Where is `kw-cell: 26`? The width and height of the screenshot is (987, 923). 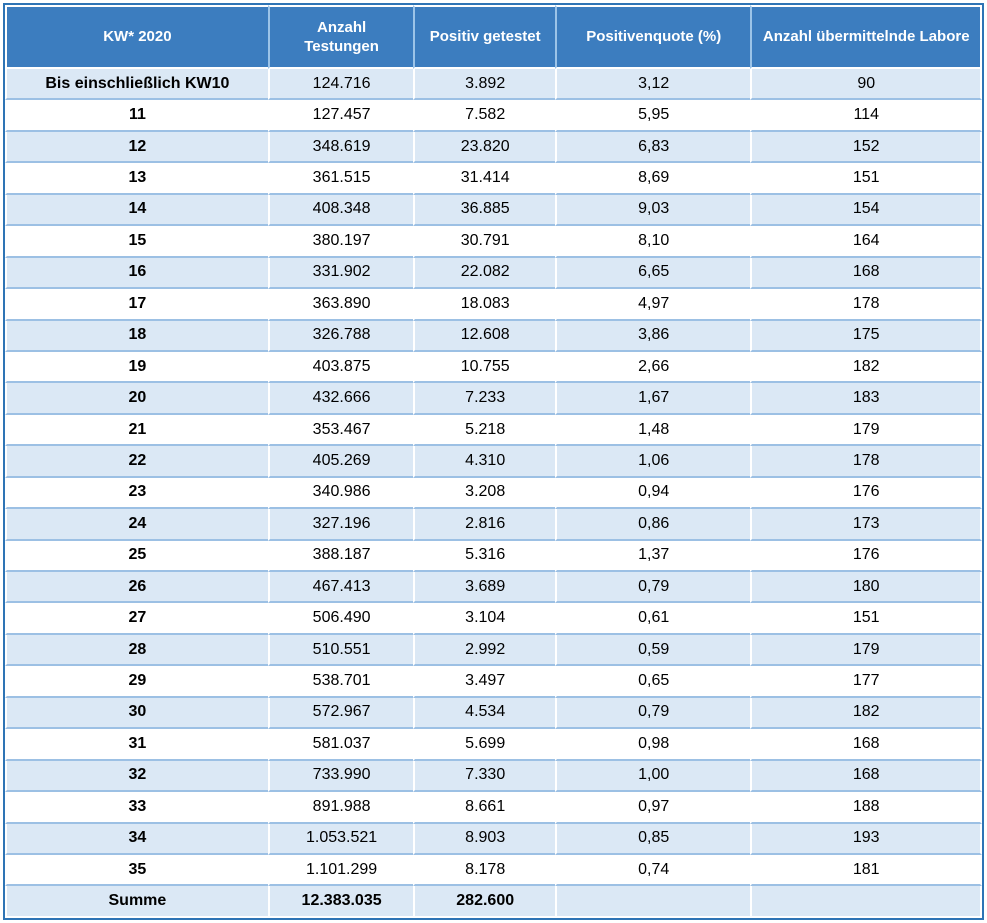 kw-cell: 26 is located at coordinates (136, 588).